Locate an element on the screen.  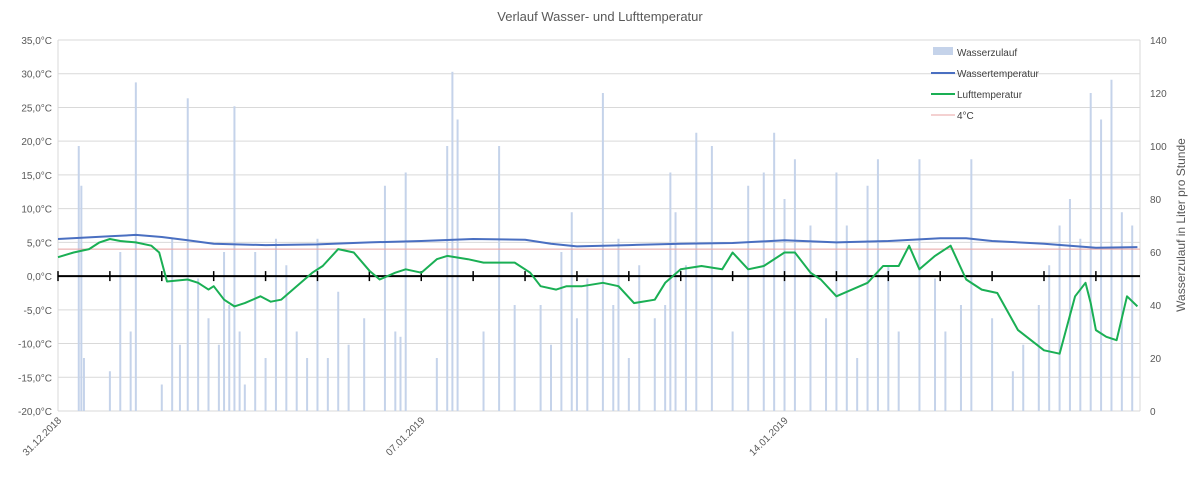
chart-title: Verlauf Wasser- und Lufttemperatur is located at coordinates (600, 16).